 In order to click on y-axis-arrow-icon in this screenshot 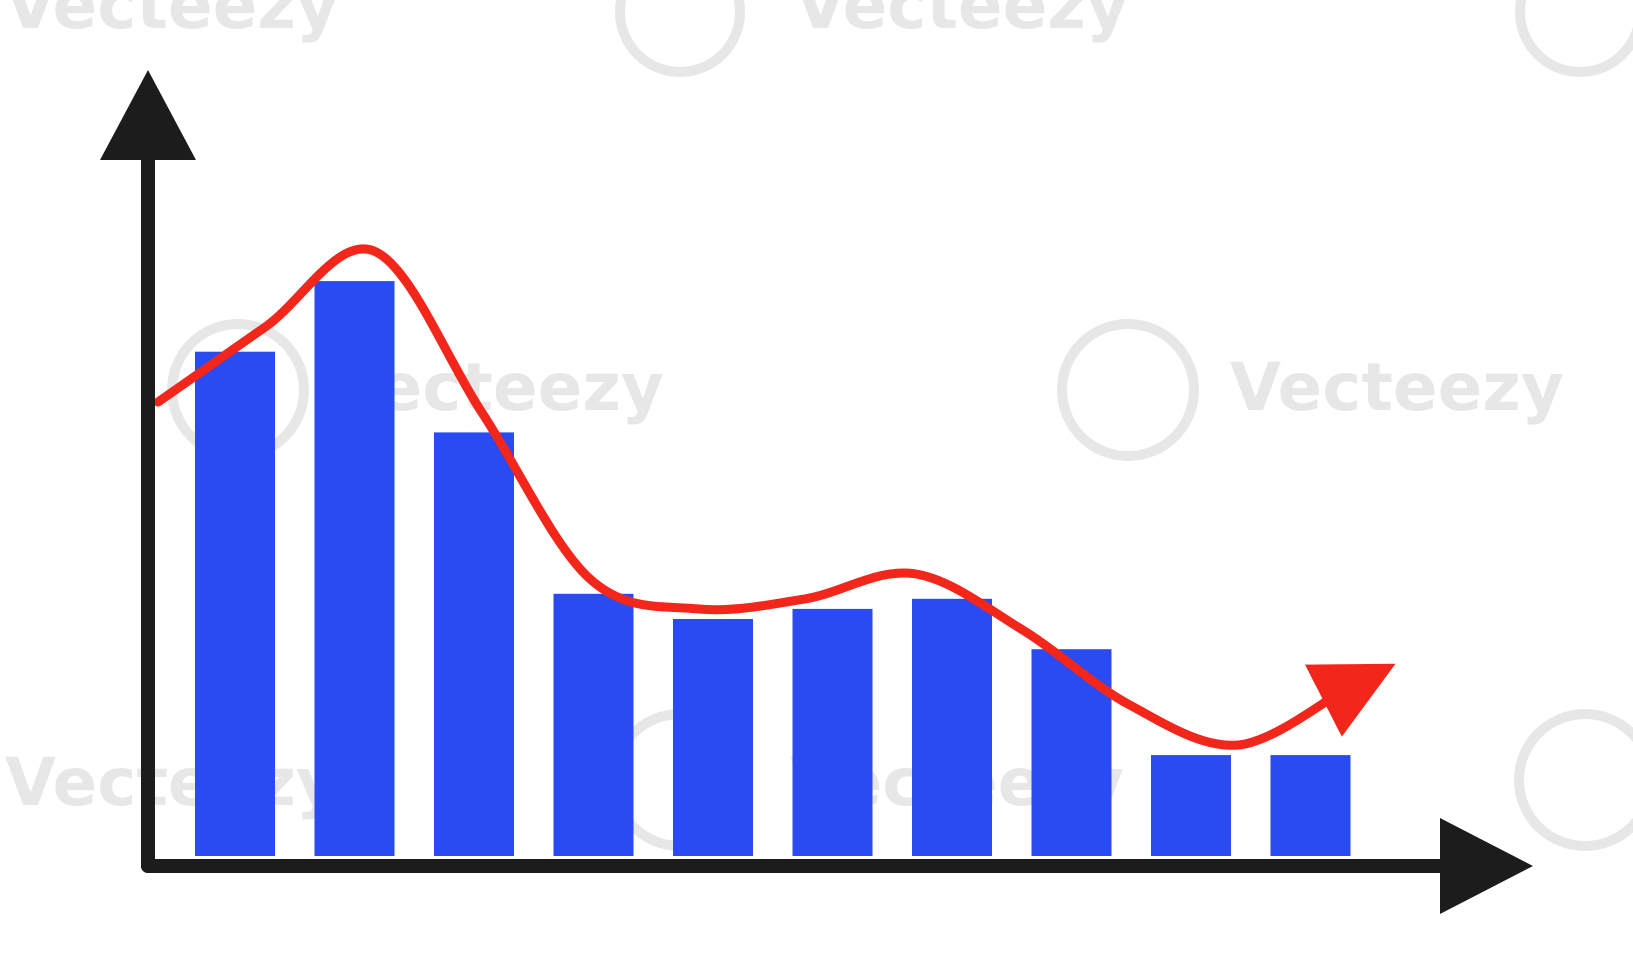, I will do `click(148, 115)`.